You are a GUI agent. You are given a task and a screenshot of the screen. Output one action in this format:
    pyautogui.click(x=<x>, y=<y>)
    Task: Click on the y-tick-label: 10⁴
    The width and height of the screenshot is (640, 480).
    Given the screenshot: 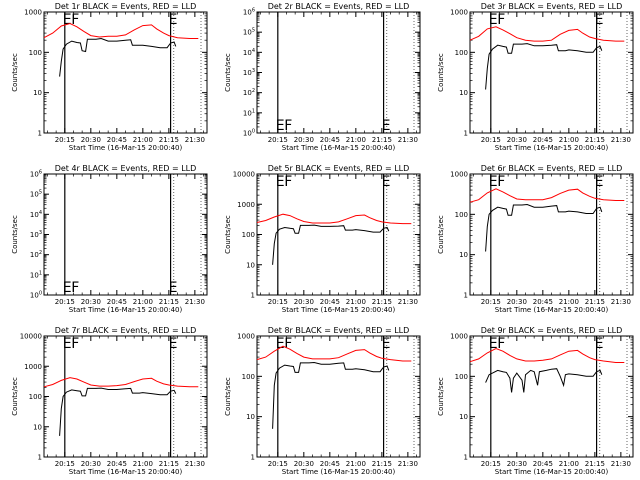 What is the action you would take?
    pyautogui.click(x=36, y=214)
    